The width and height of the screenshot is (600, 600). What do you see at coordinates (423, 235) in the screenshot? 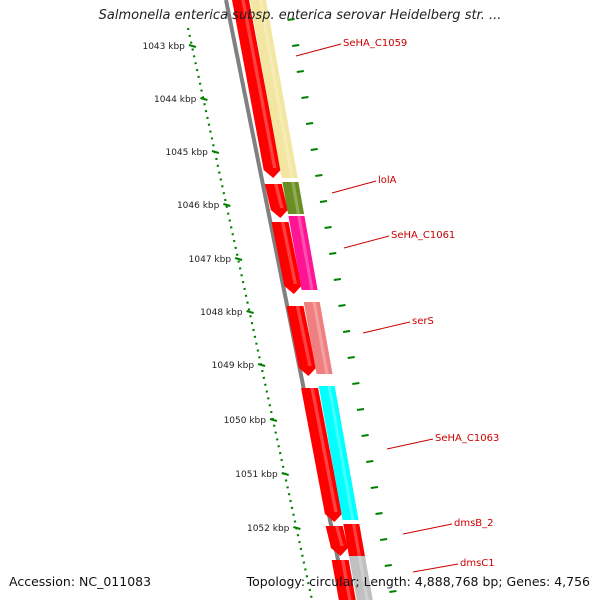
I see `gene-label: SeHA_C1061` at bounding box center [423, 235].